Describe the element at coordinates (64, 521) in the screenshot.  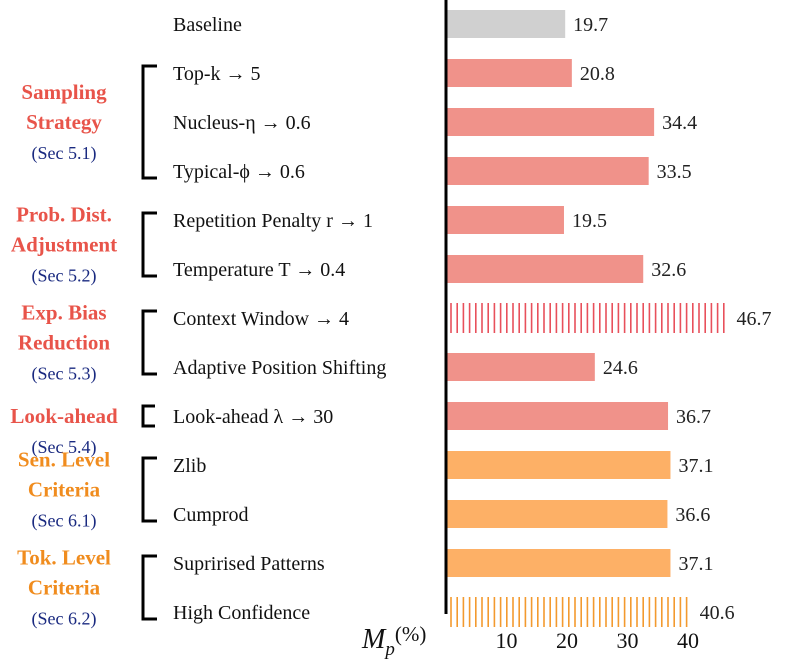
I see `group-section-ref: (Sec 6.1)` at that location.